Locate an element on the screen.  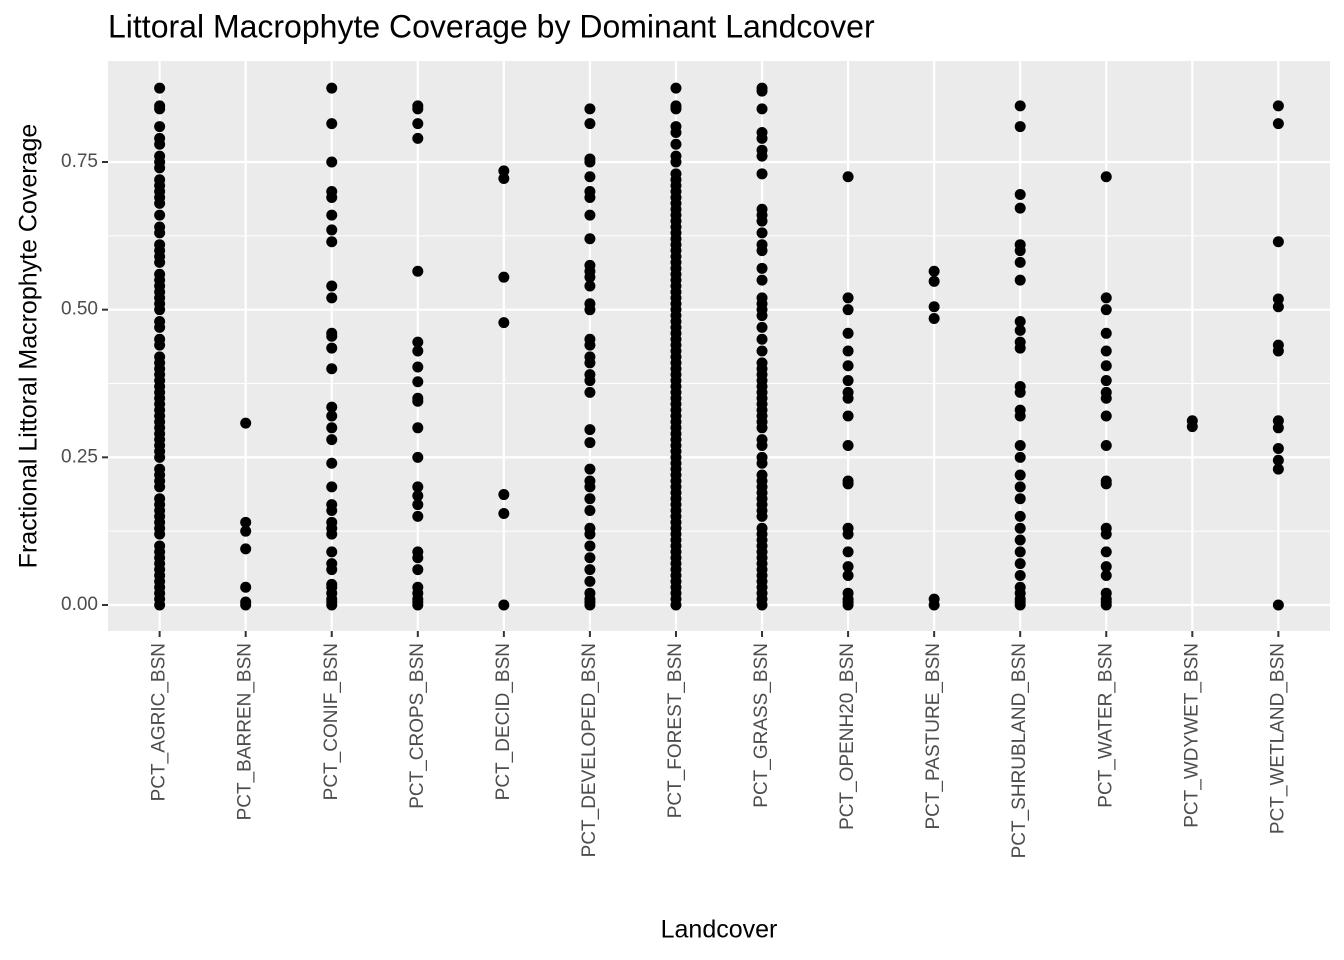
x-axis-title: Landcover is located at coordinates (719, 930).